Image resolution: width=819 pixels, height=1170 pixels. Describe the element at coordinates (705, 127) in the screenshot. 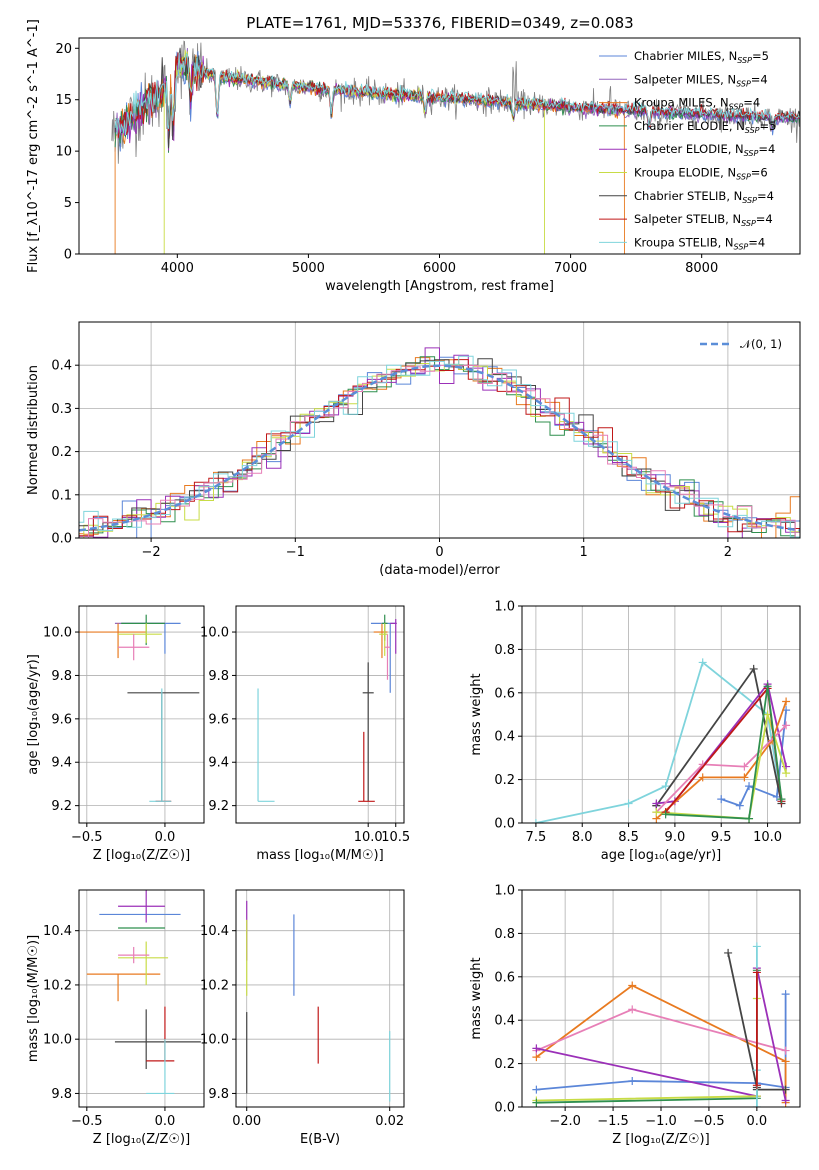

I see `legend-entry: Chabrier ELODIE, NSSP=5` at that location.